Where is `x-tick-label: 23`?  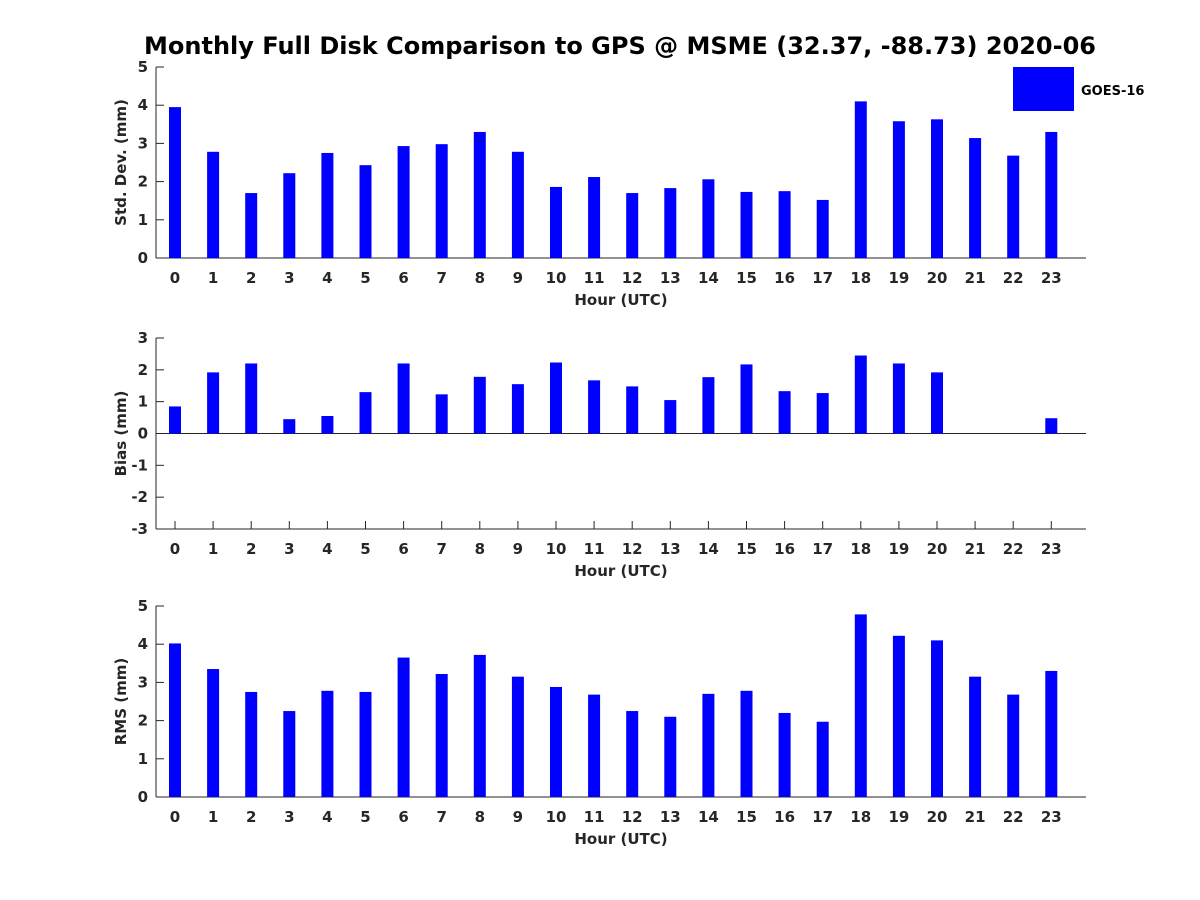 x-tick-label: 23 is located at coordinates (1051, 278).